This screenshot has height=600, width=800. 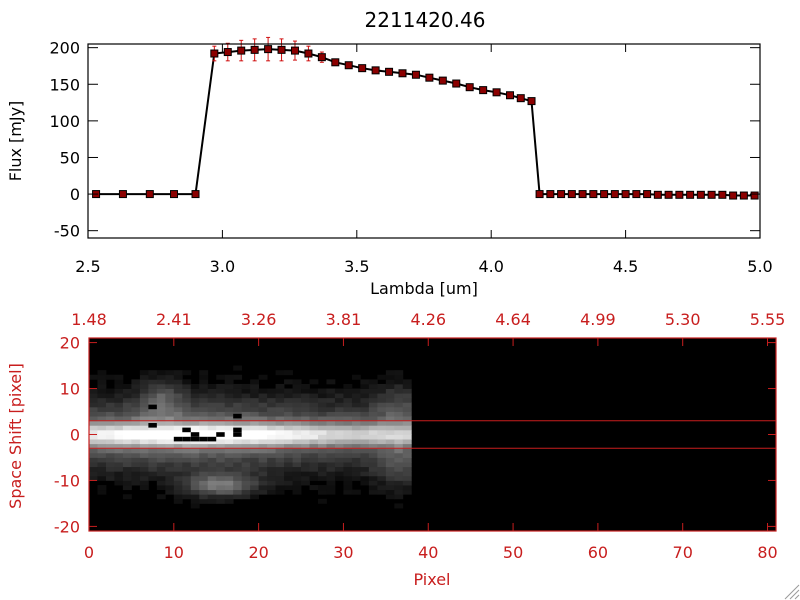 I want to click on x-tick-label: 20, so click(x=258, y=552).